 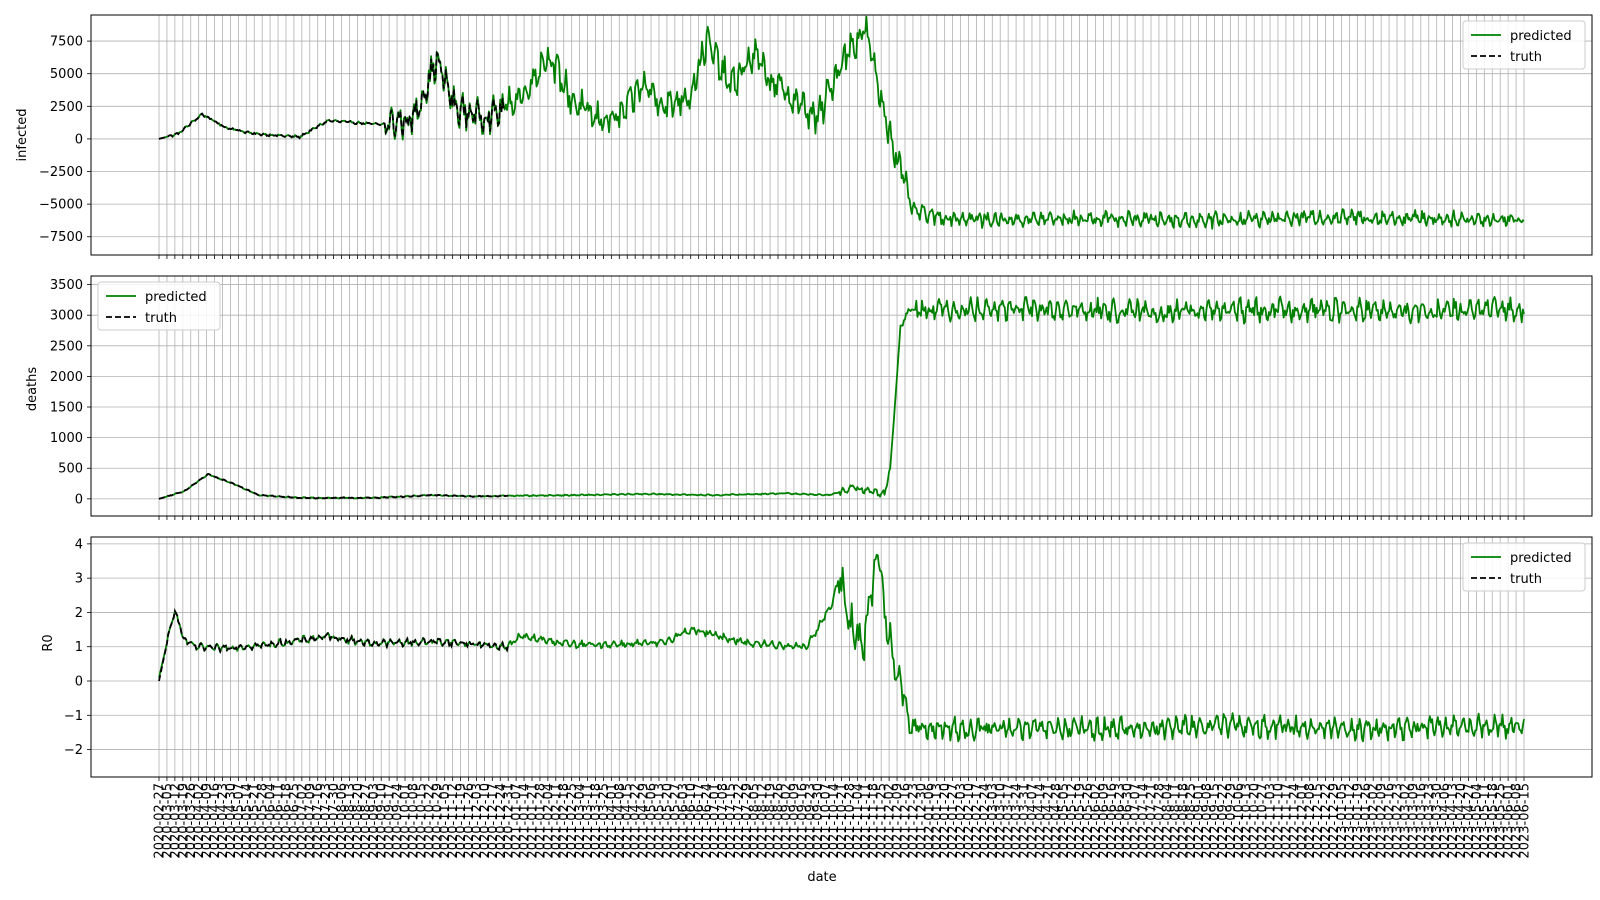 I want to click on y-tick-label: 4, so click(x=79, y=544).